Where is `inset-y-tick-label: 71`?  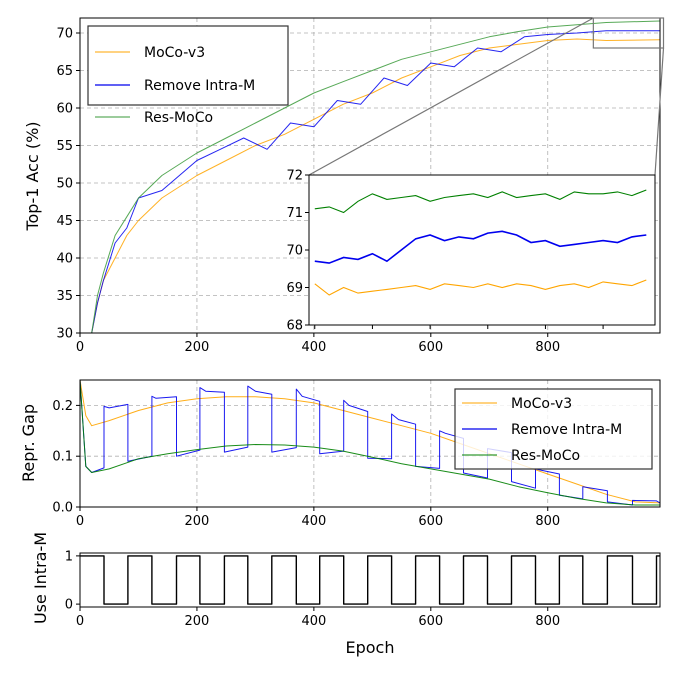
inset-y-tick-label: 71 is located at coordinates (294, 213).